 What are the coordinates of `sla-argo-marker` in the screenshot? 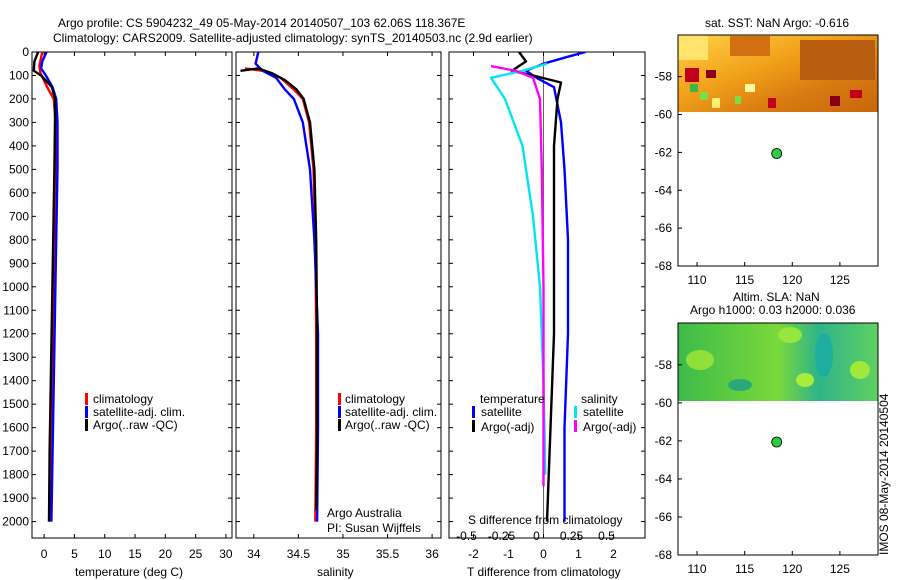 It's located at (777, 442).